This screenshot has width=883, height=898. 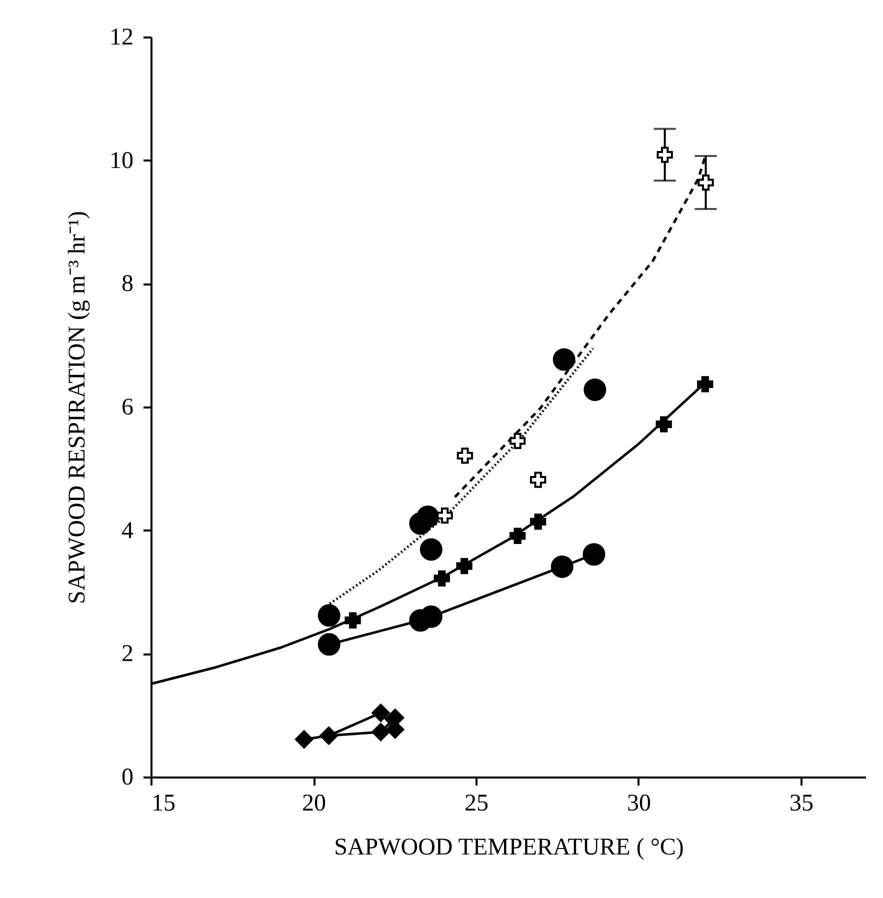 What do you see at coordinates (128, 407) in the screenshot?
I see `y-tick-label: 6` at bounding box center [128, 407].